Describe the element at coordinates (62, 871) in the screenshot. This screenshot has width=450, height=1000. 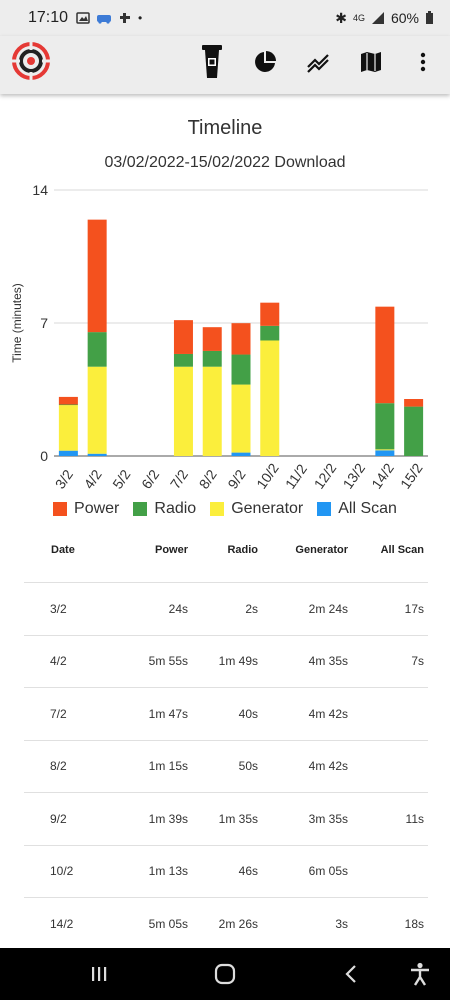
I see `cell-date: 10/2` at that location.